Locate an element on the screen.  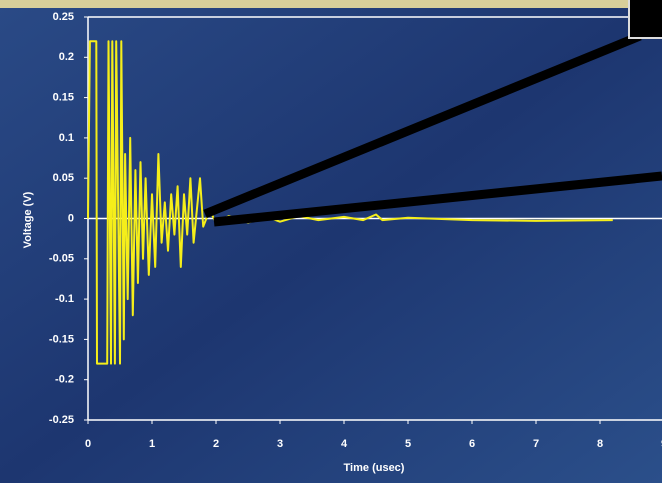
x-axis-label: Time (usec) is located at coordinates (374, 468).